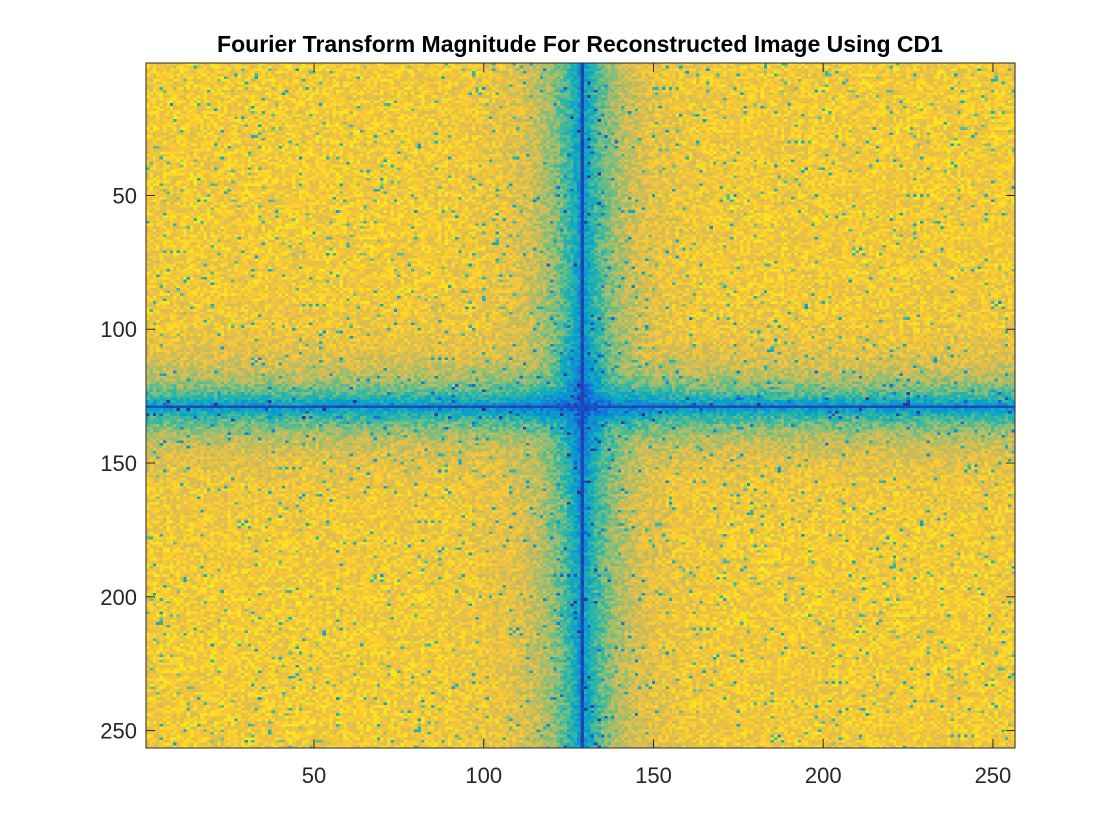  What do you see at coordinates (125, 195) in the screenshot?
I see `y-tick-label: 50` at bounding box center [125, 195].